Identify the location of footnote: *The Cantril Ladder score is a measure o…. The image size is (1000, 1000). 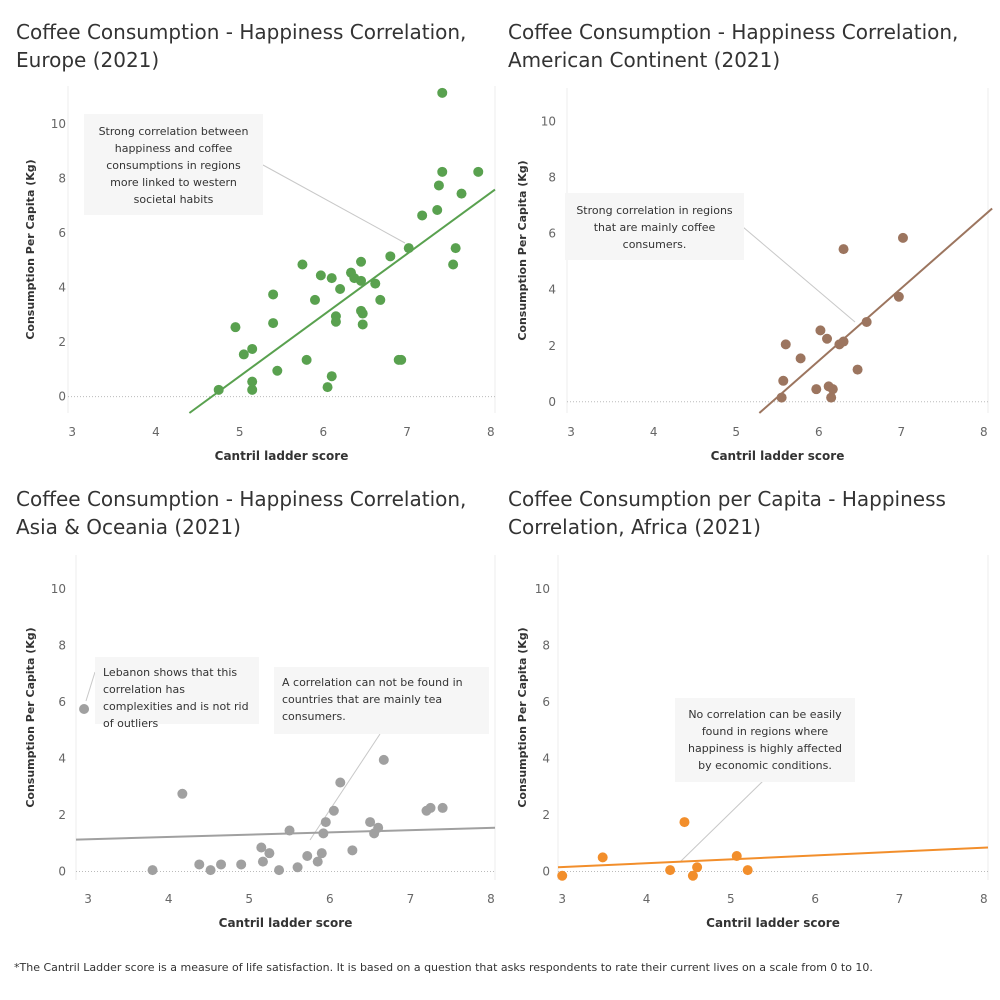
(443, 967).